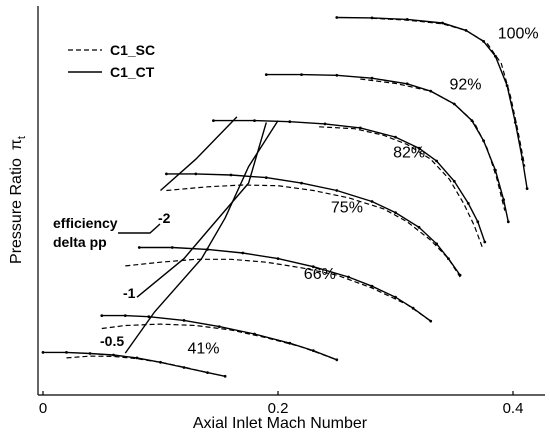  Describe the element at coordinates (164, 218) in the screenshot. I see `delta-label-minus-2: -2` at that location.